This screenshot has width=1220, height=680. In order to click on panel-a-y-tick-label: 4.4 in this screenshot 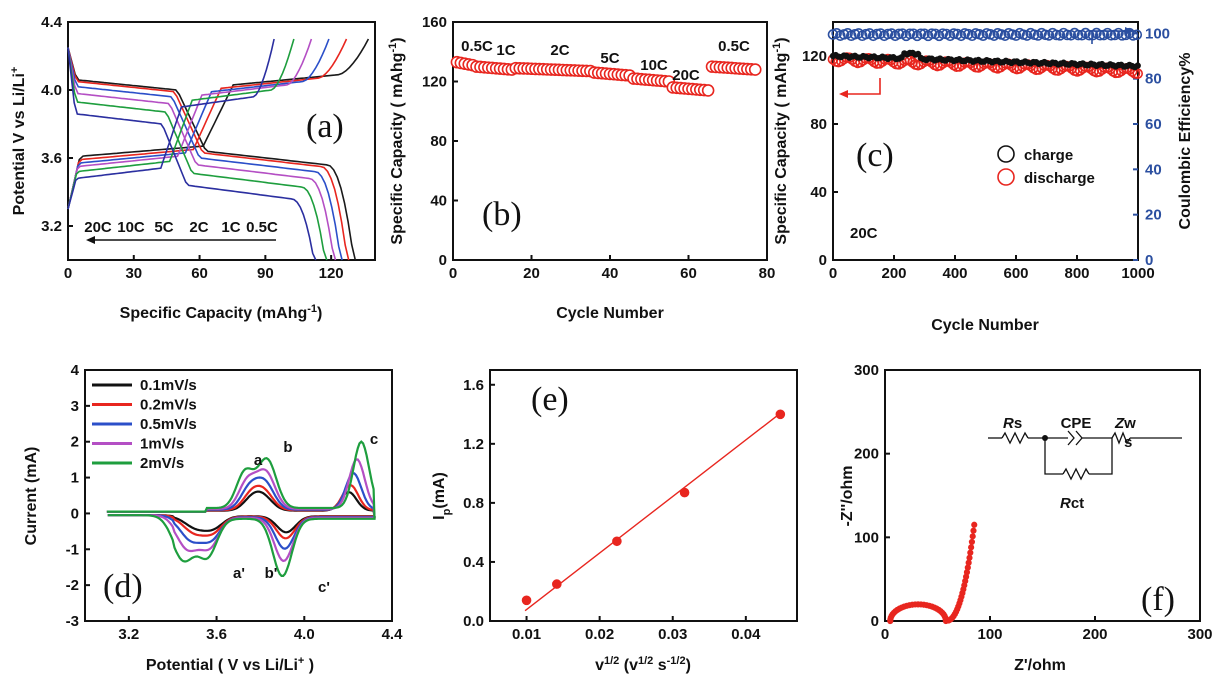, I will do `click(52, 22)`.